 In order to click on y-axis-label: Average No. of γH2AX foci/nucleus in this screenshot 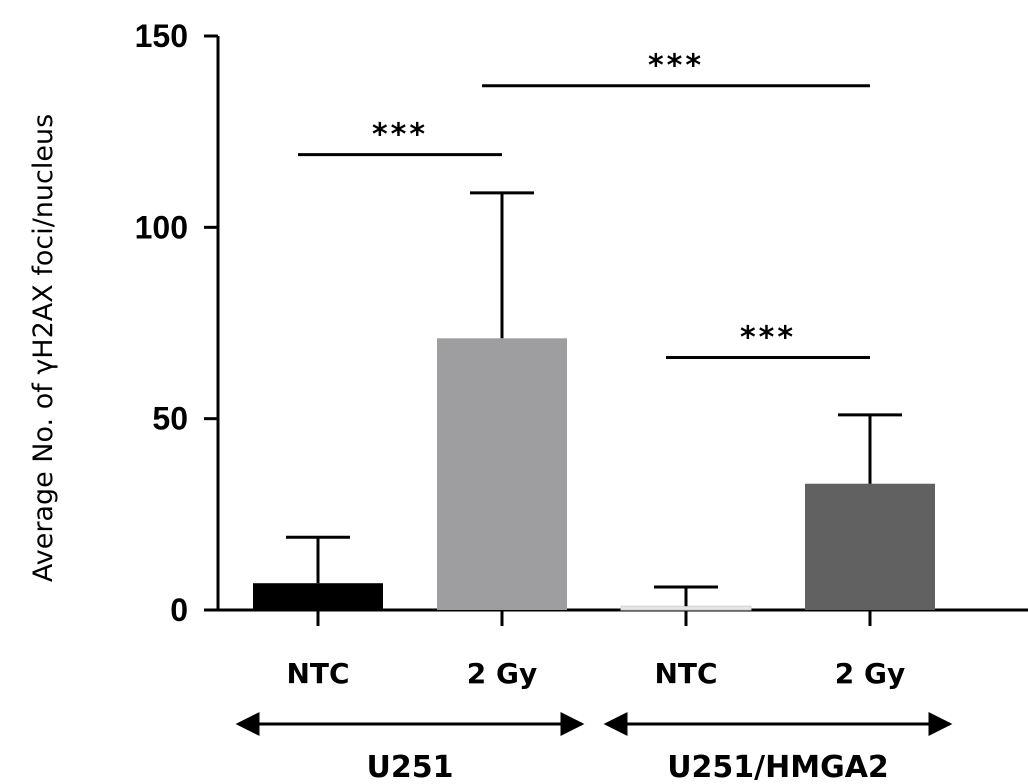, I will do `click(43, 348)`.